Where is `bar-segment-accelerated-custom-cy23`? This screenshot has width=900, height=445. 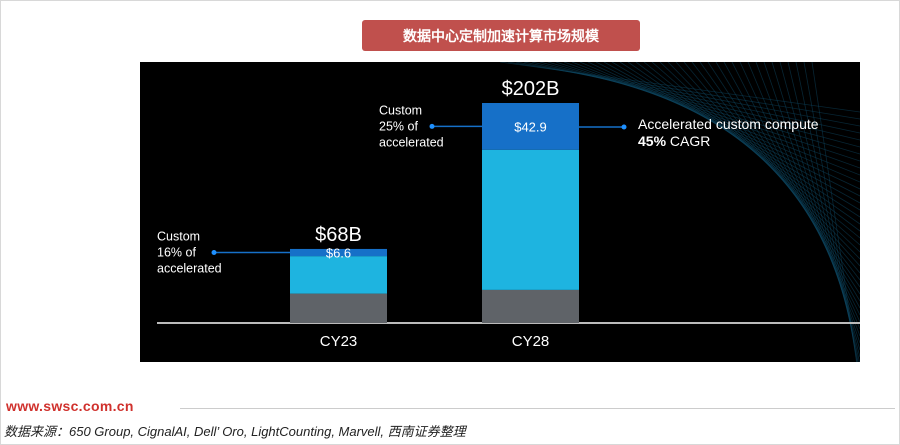
bar-segment-accelerated-custom-cy23 is located at coordinates (338, 252).